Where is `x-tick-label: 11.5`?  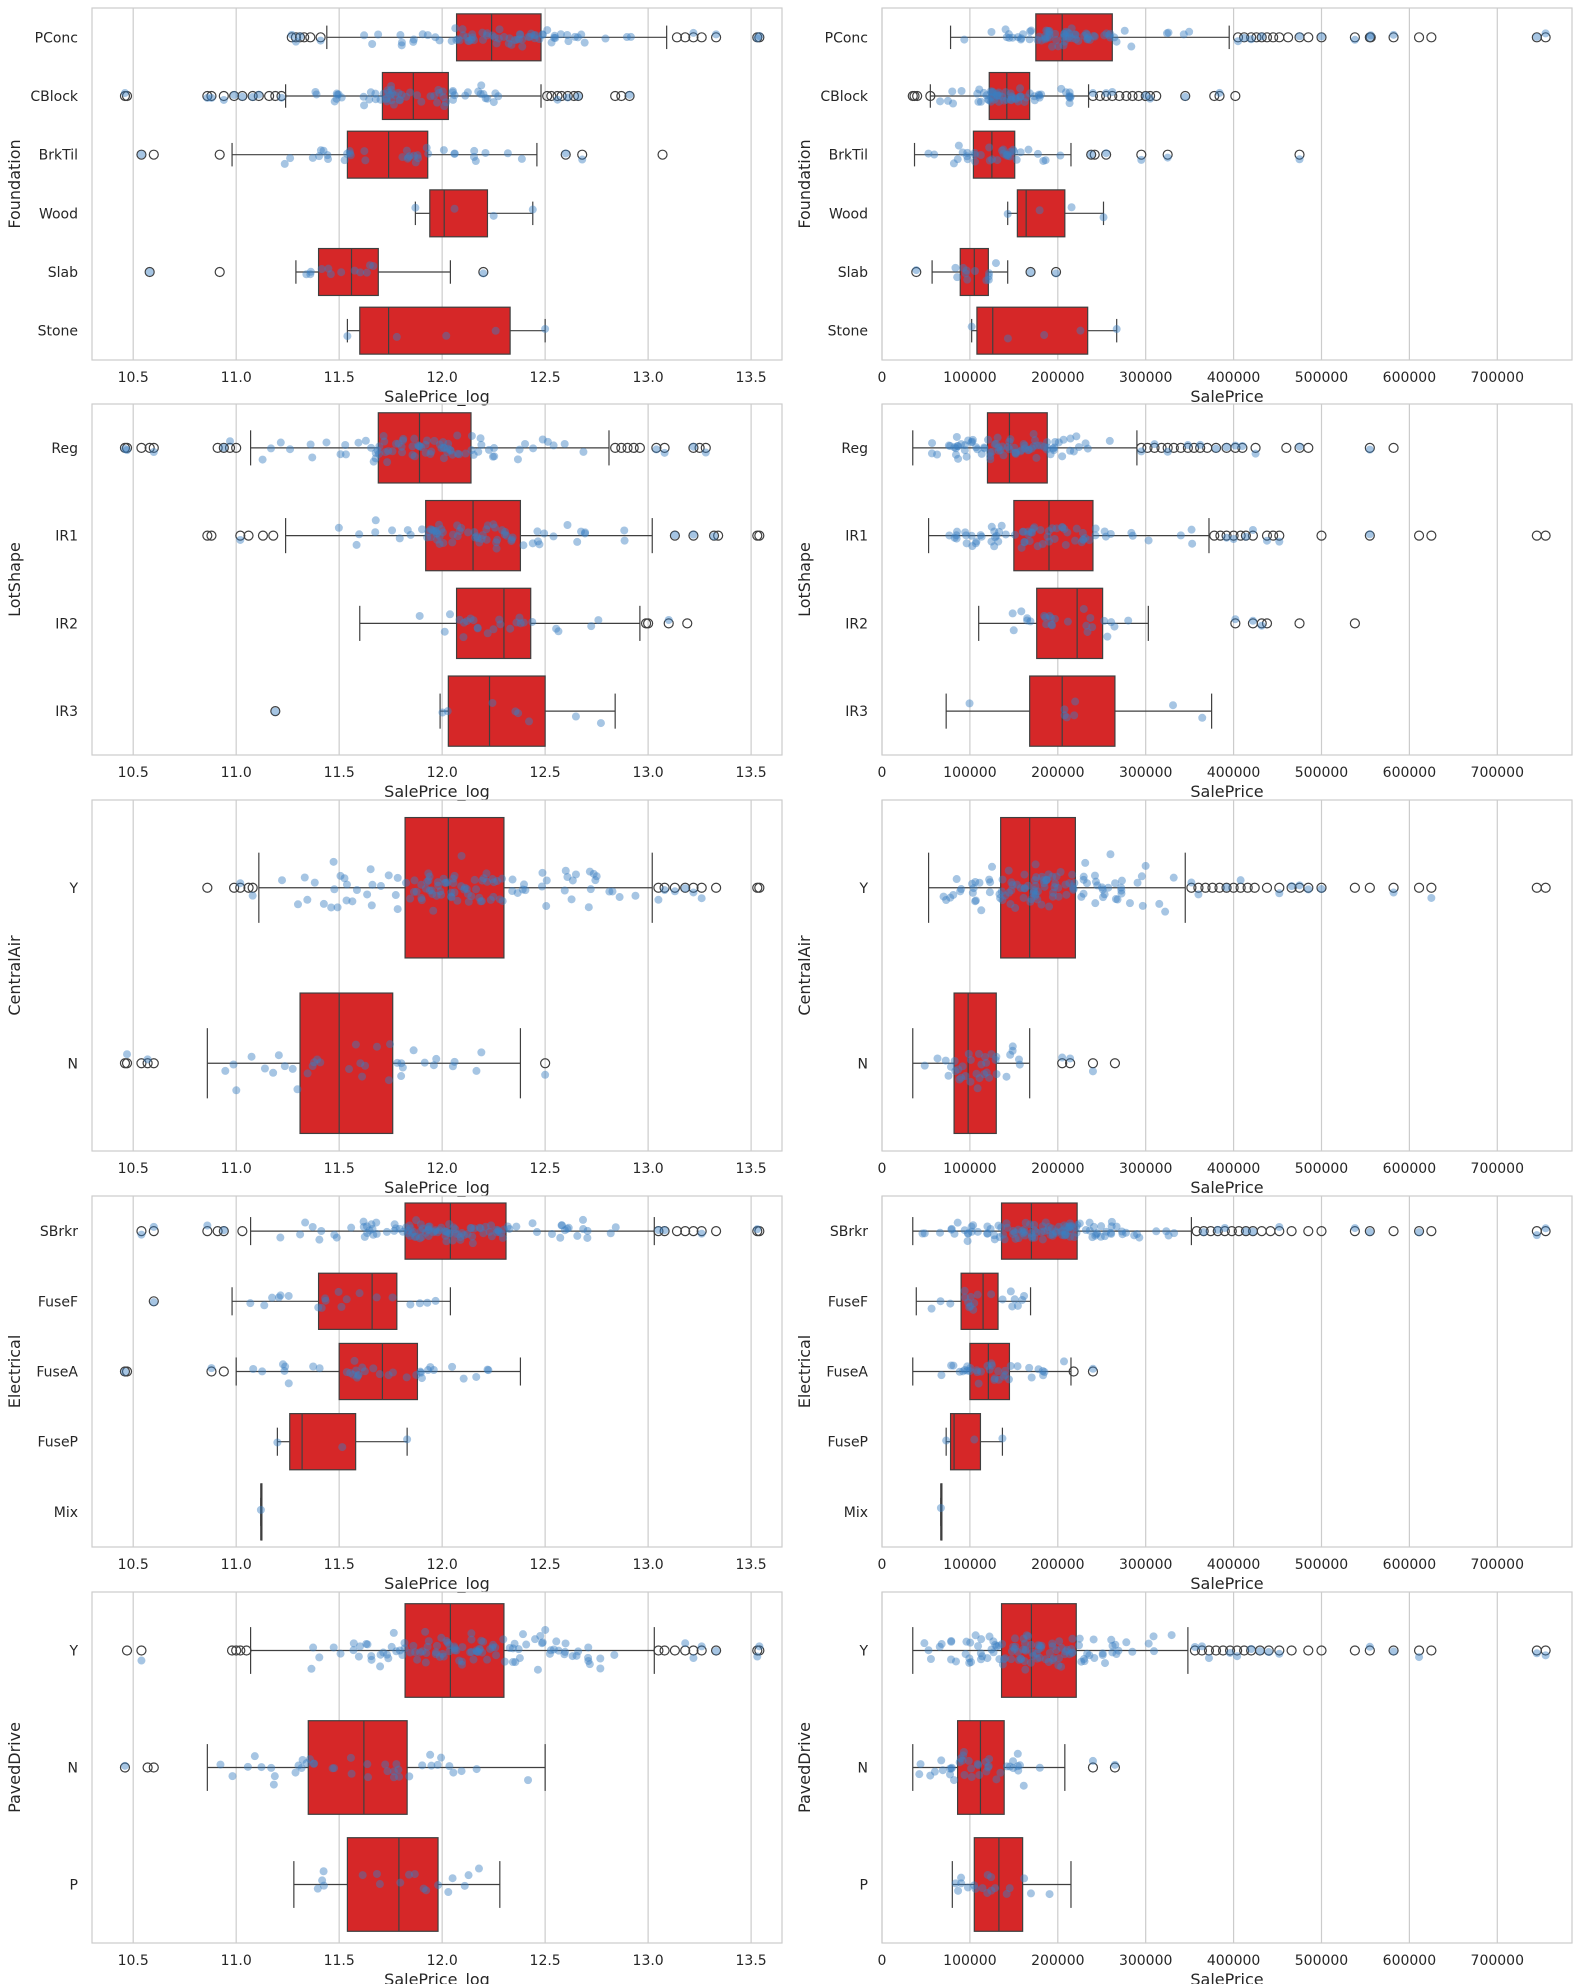
x-tick-label: 11.5 is located at coordinates (339, 378).